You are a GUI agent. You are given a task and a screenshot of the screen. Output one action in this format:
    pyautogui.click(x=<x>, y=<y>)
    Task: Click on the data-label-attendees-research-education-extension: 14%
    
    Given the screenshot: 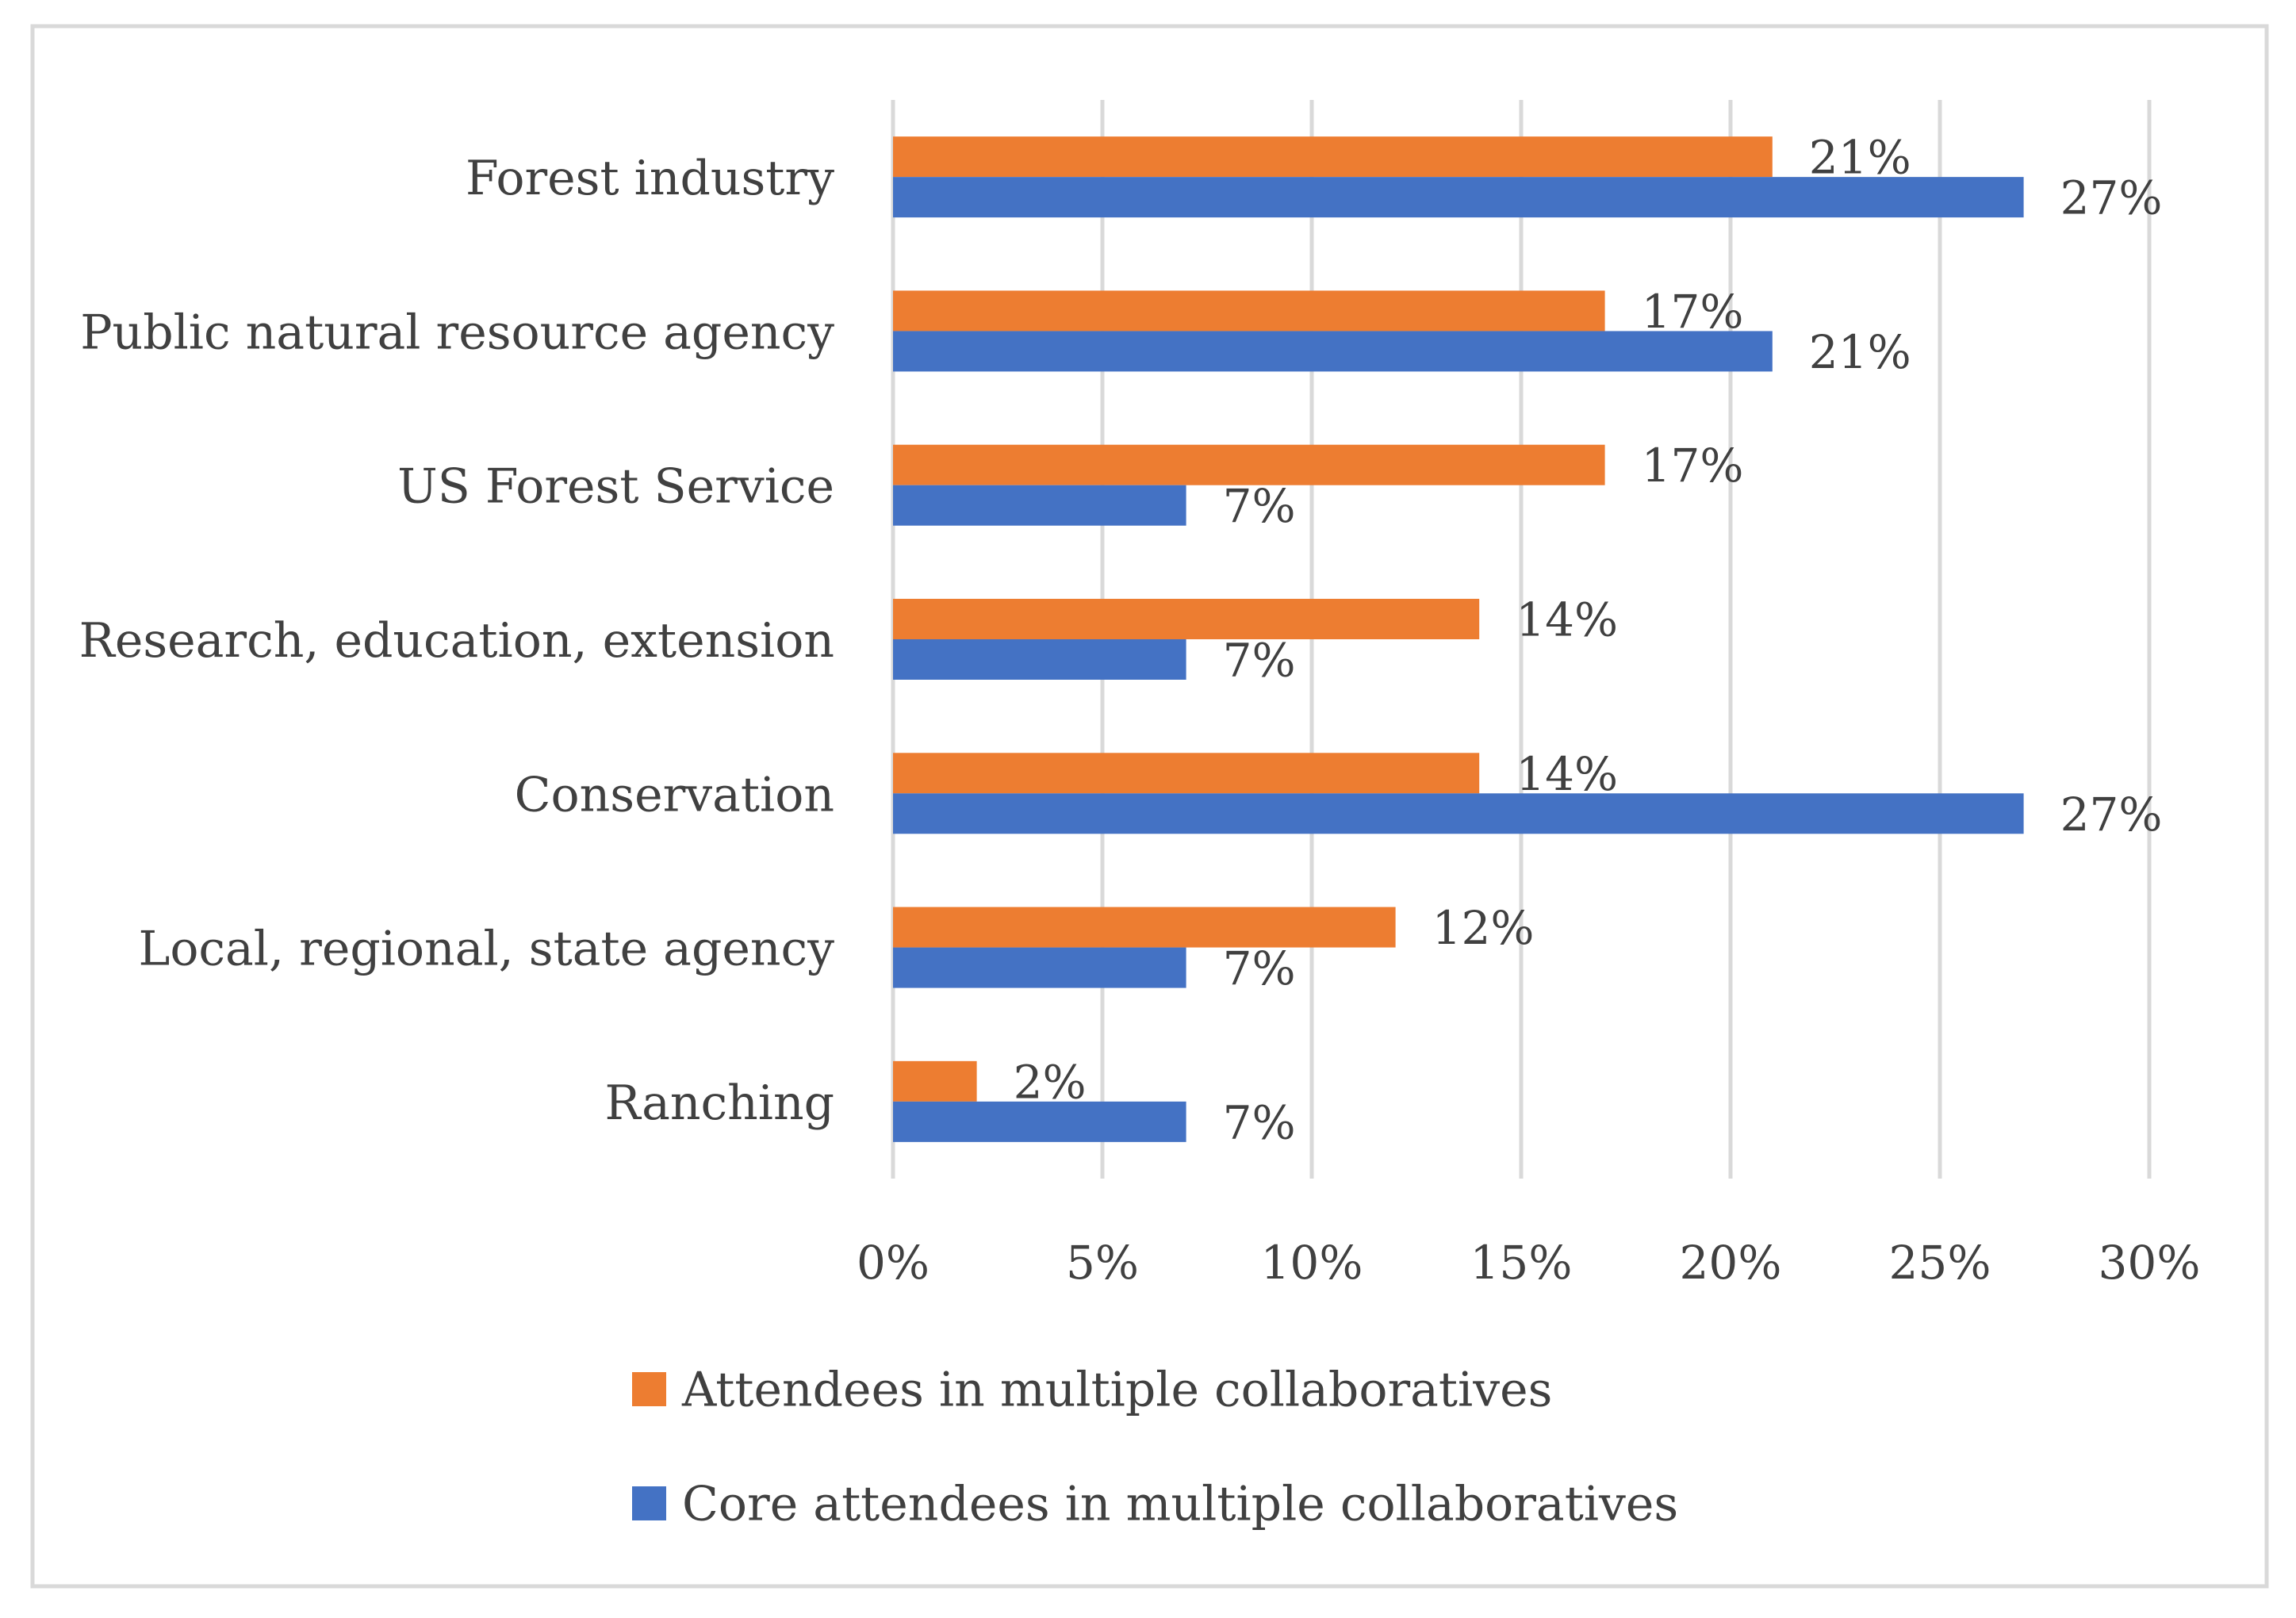 What is the action you would take?
    pyautogui.click(x=1567, y=620)
    